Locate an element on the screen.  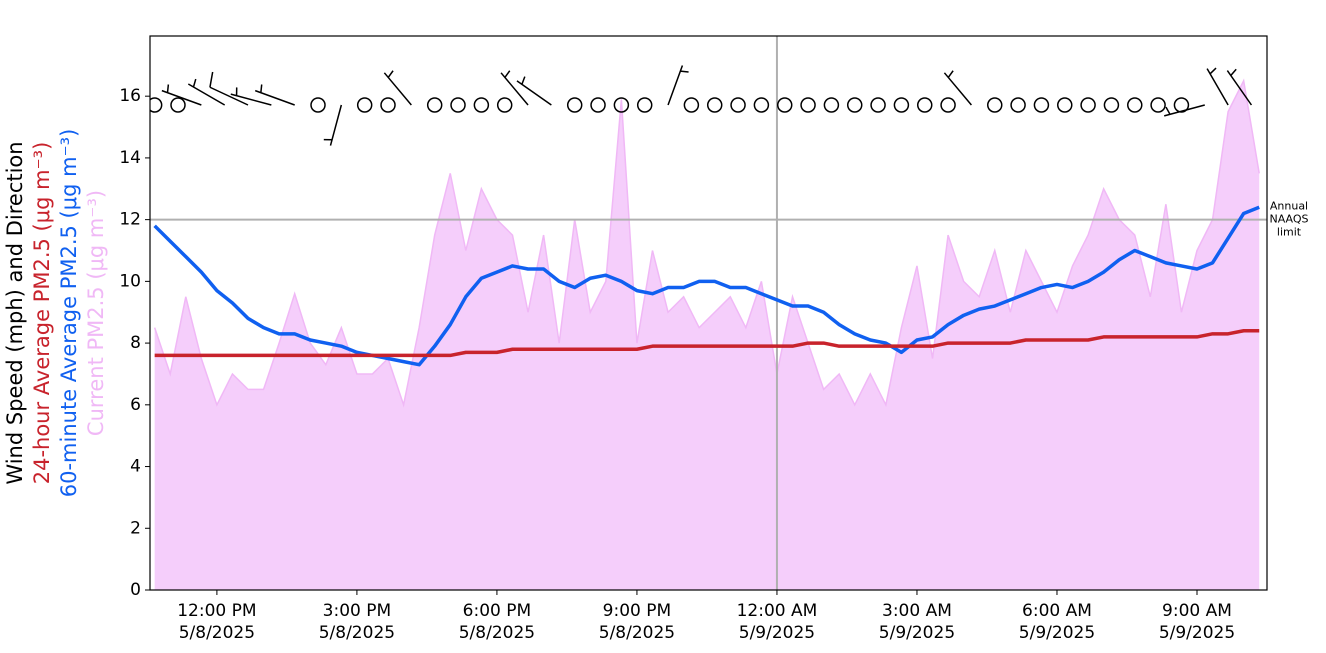
y-tick-label: 2 is located at coordinates (135, 528).